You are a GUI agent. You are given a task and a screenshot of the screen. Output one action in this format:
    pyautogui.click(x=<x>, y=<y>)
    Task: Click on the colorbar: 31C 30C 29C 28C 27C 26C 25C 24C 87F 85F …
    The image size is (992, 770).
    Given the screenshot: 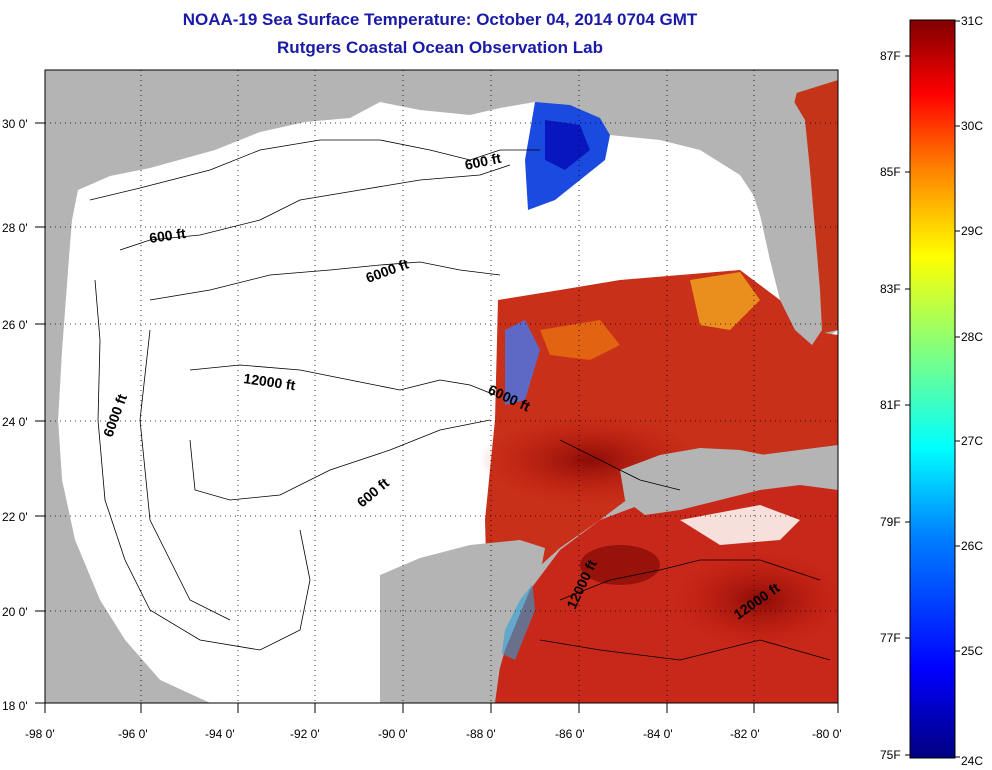 What is the action you would take?
    pyautogui.click(x=931, y=391)
    